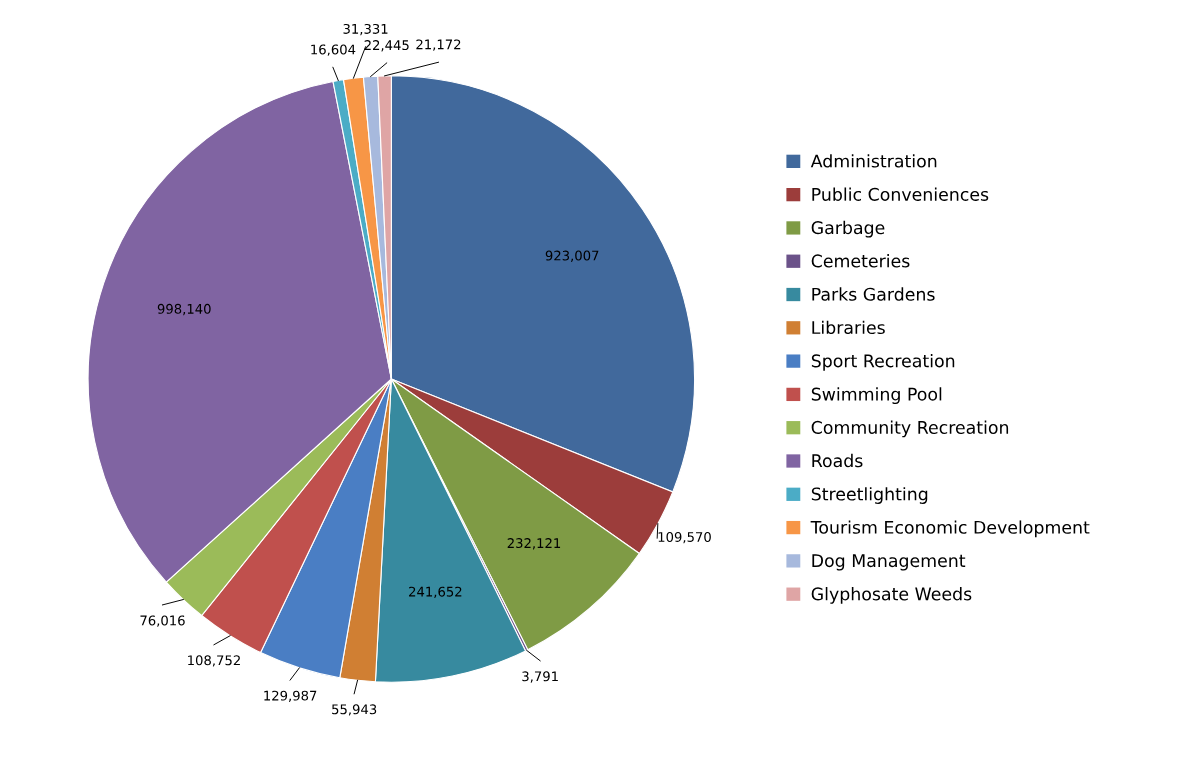  Describe the element at coordinates (365, 29) in the screenshot. I see `data-label: 31,331` at that location.